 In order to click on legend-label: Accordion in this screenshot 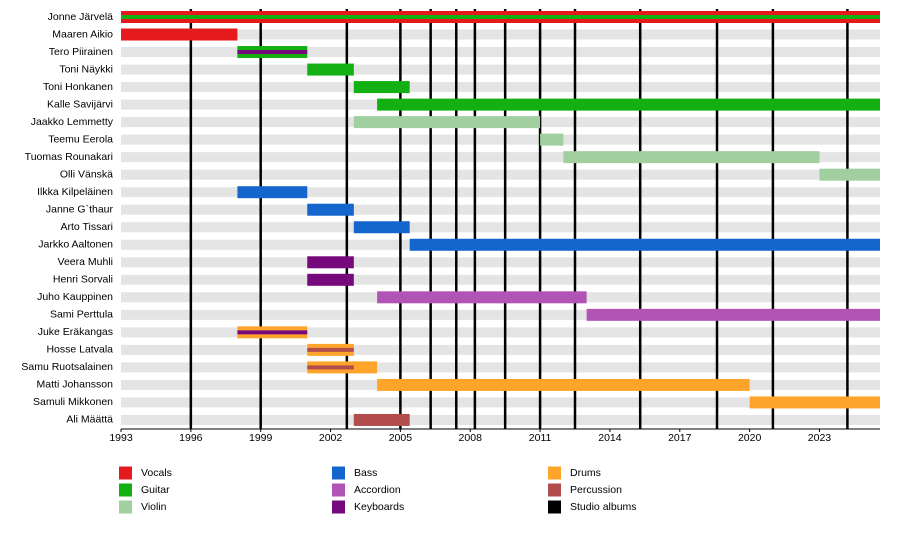, I will do `click(377, 490)`.